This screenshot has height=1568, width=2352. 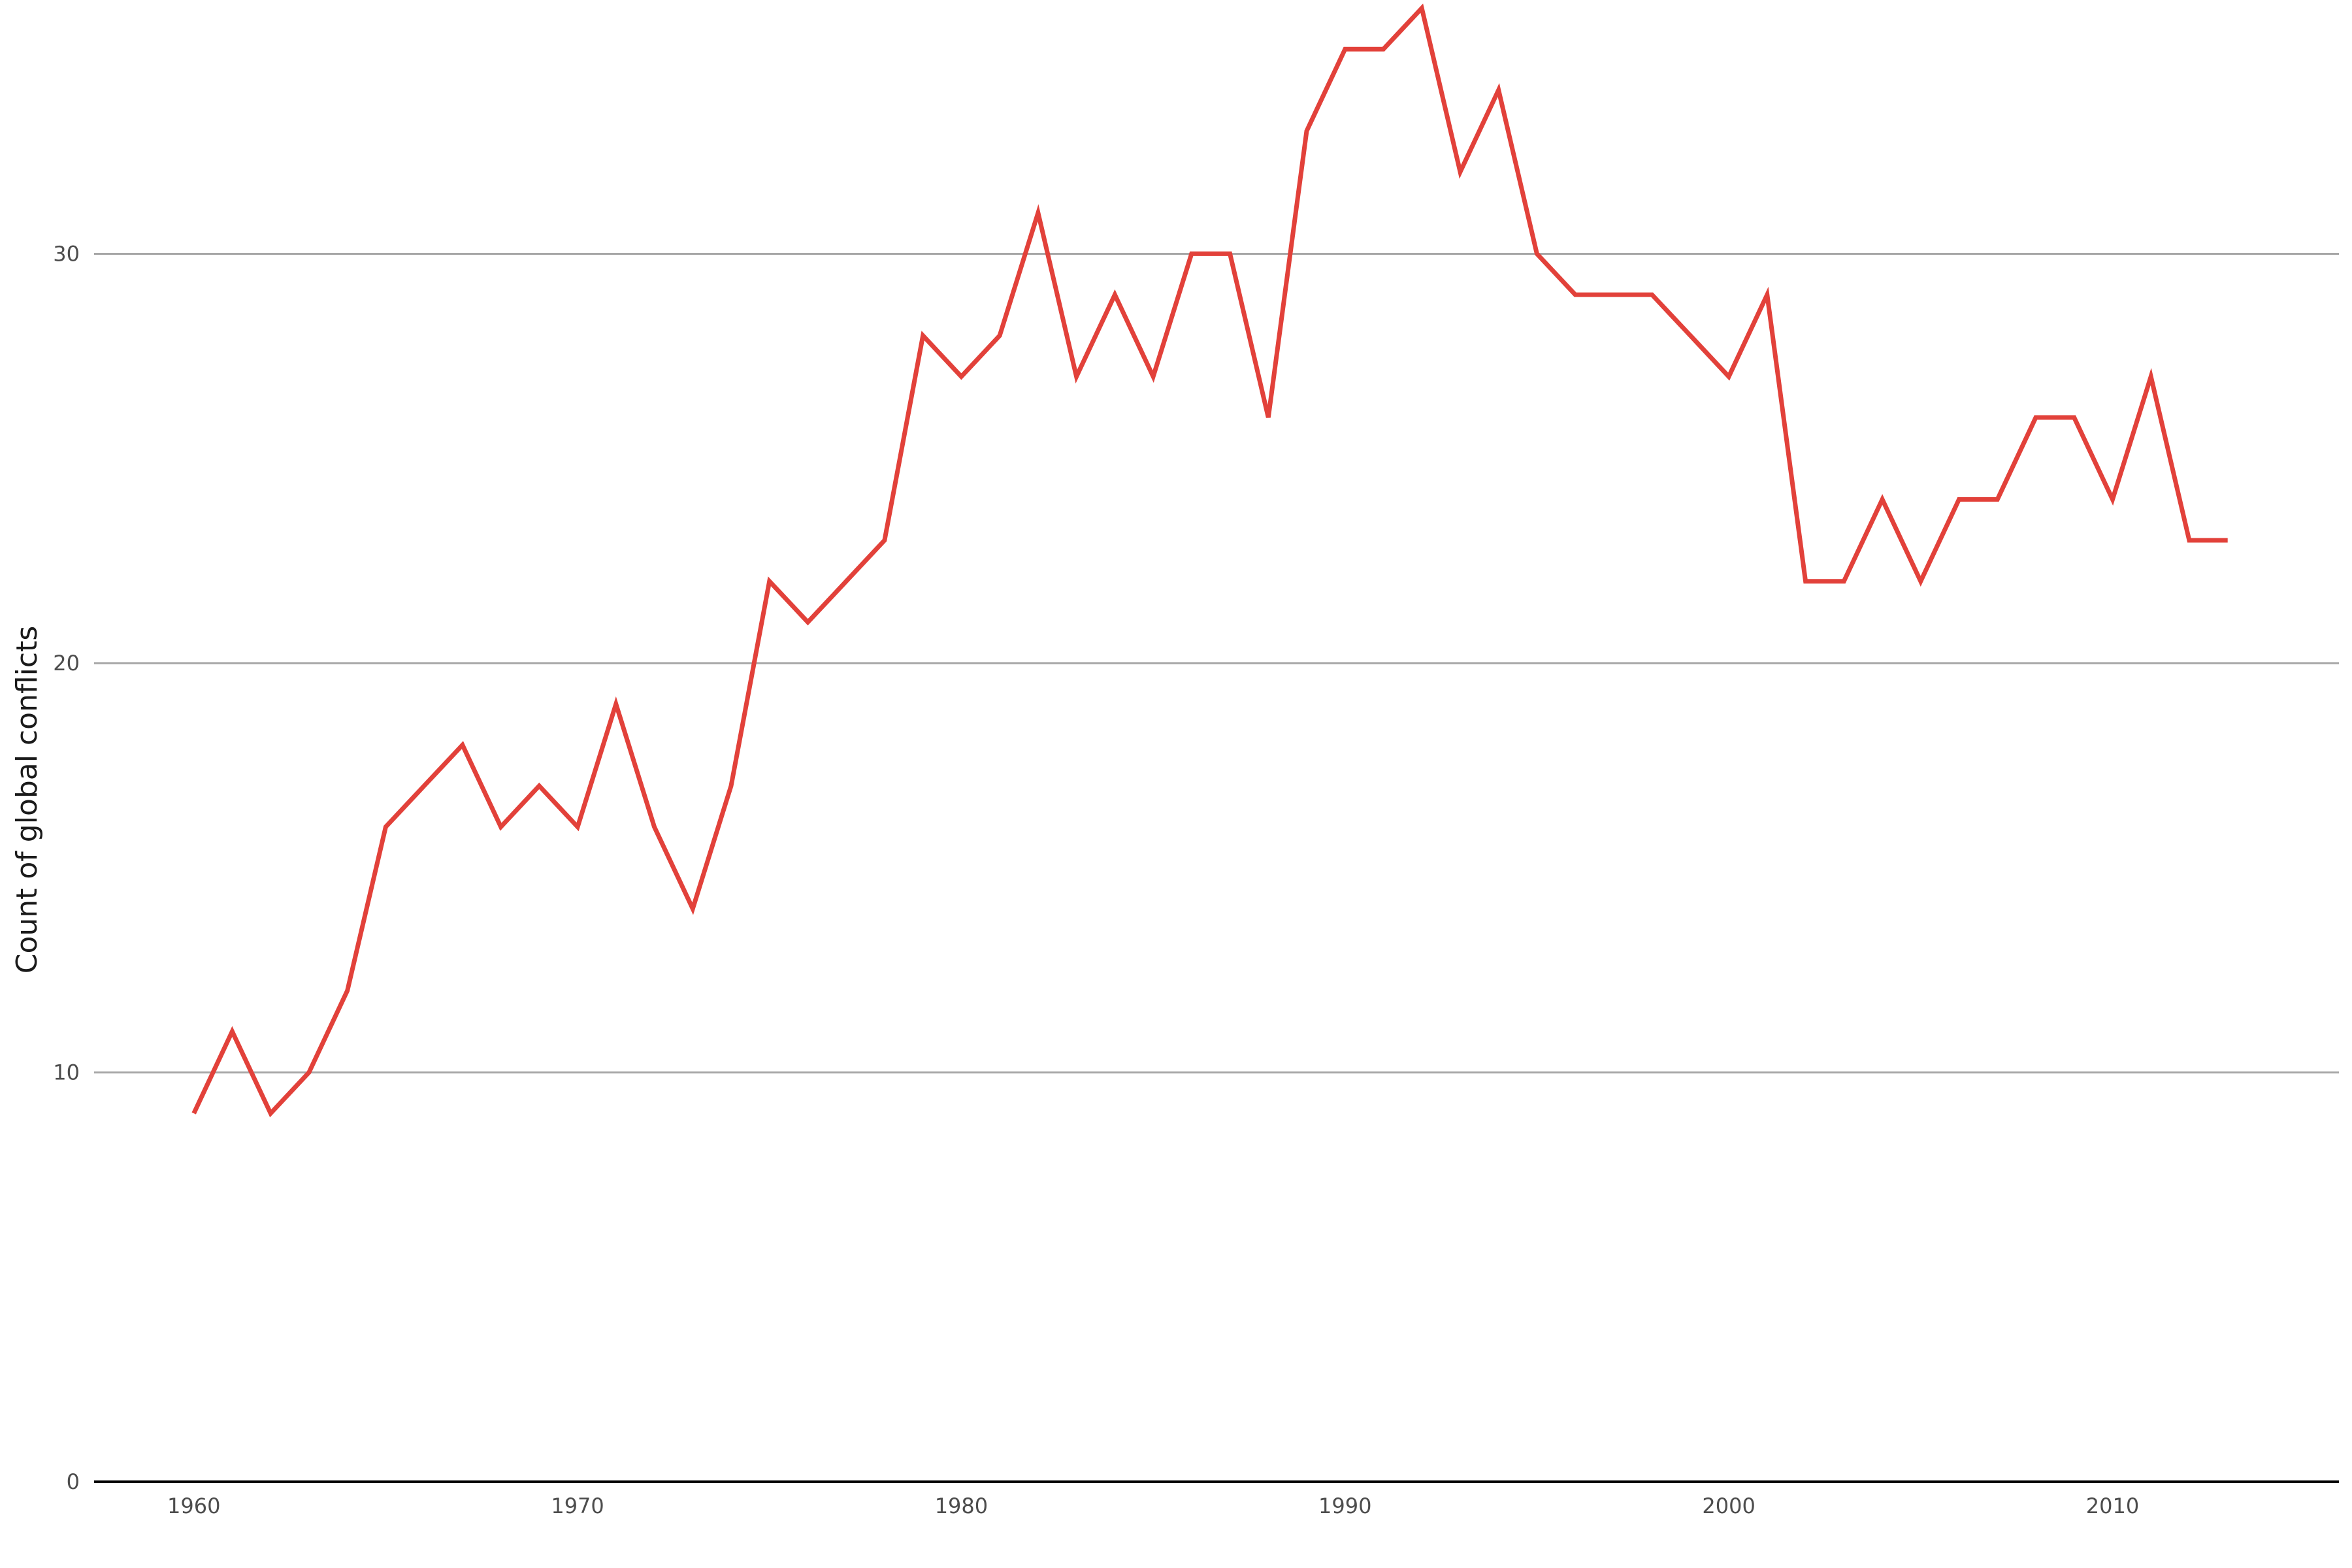 What do you see at coordinates (66, 663) in the screenshot?
I see `y-tick-label: 20` at bounding box center [66, 663].